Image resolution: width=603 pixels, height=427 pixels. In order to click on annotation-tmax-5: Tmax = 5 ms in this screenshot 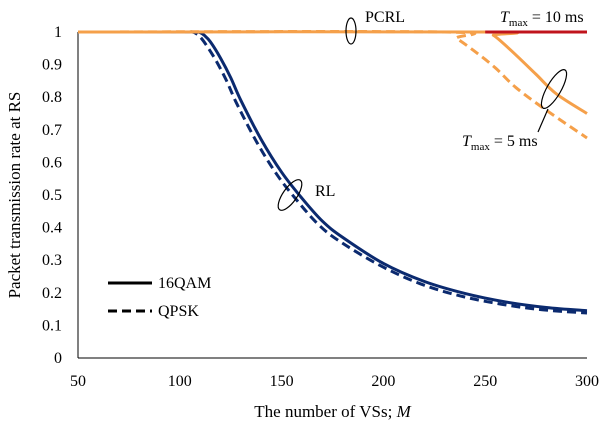, I will do `click(500, 143)`.